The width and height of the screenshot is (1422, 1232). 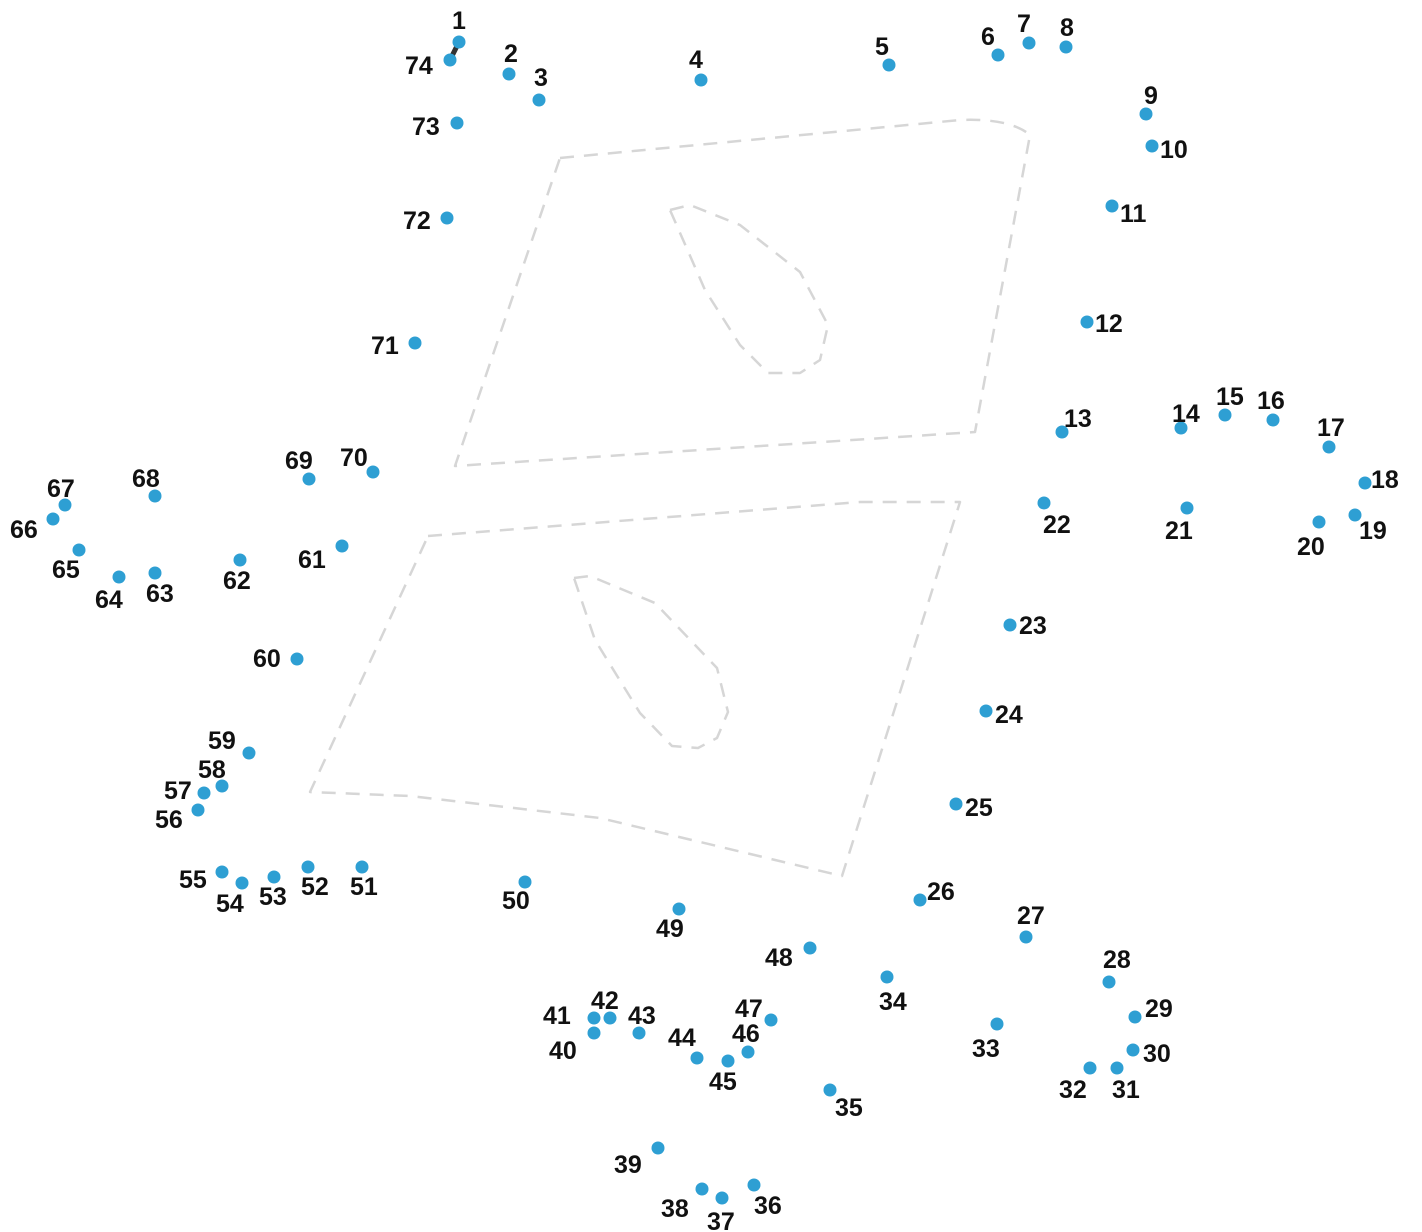 I want to click on dot-17: 17, so click(x=1331, y=434).